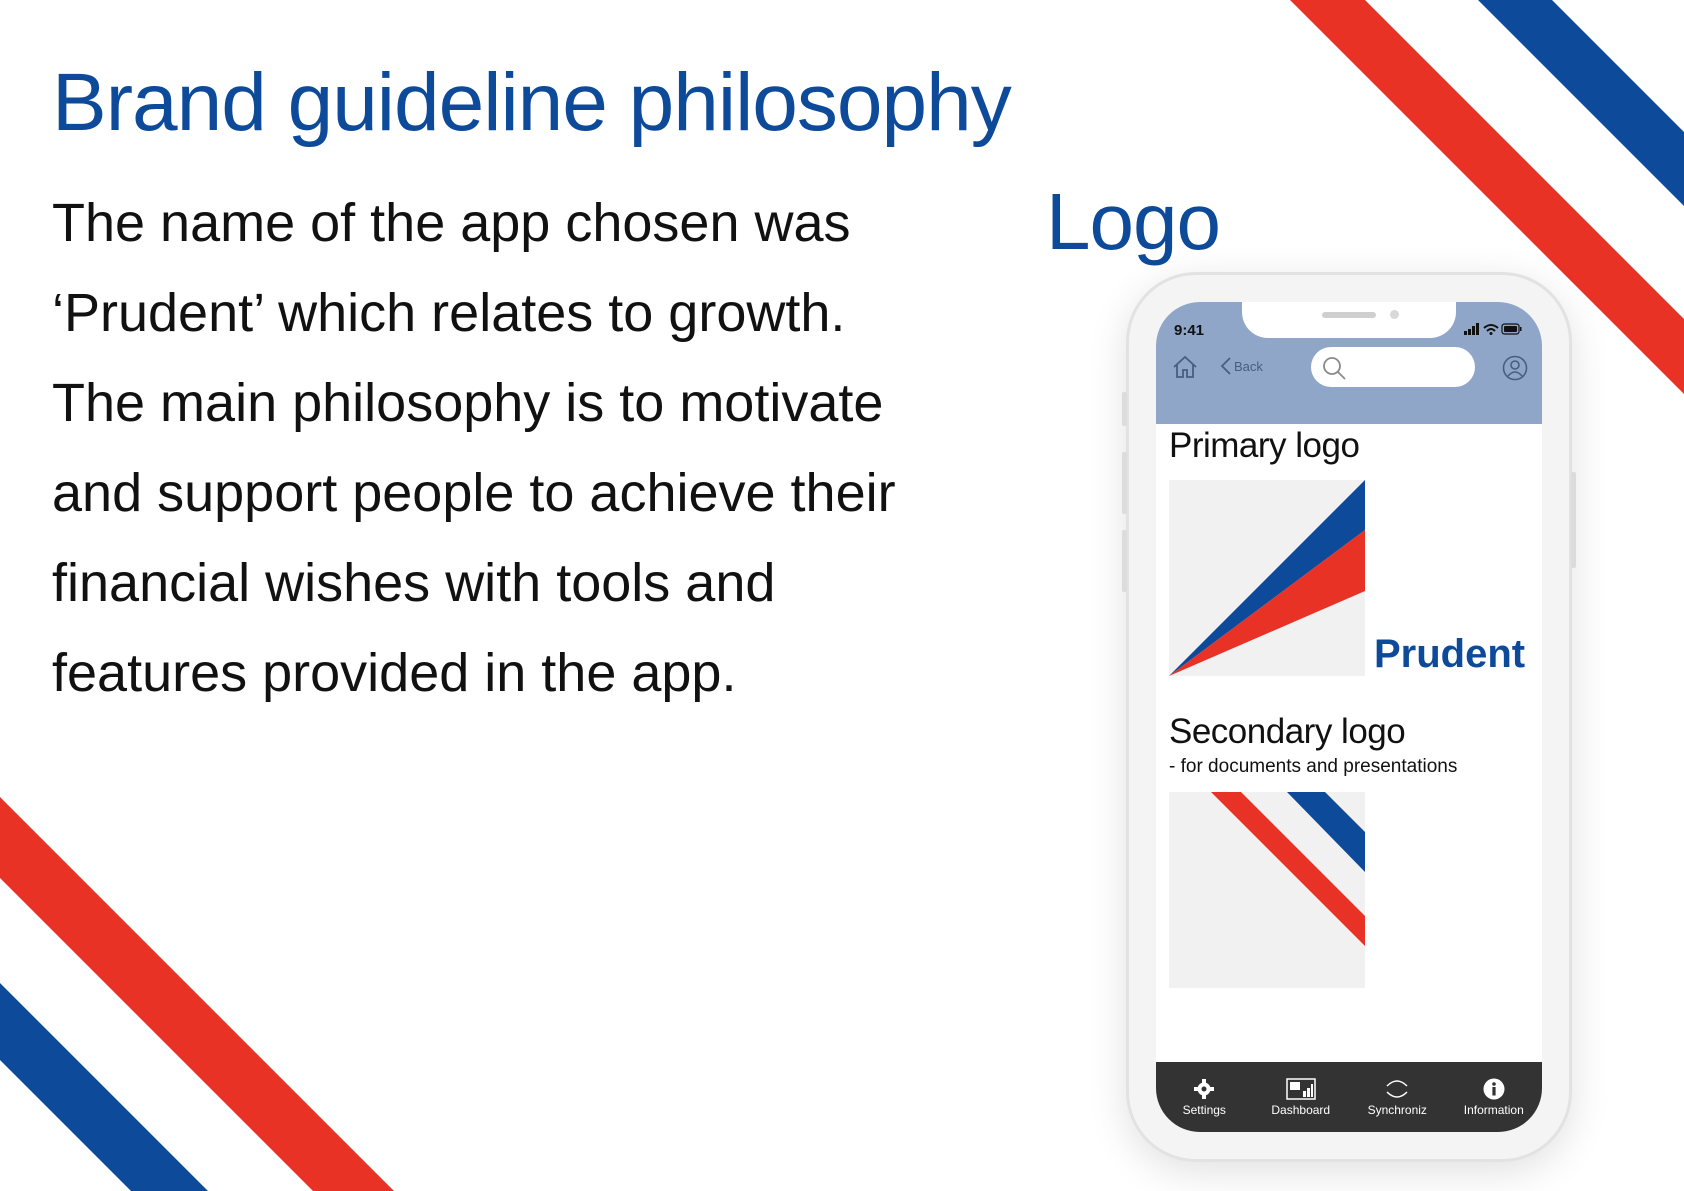 The width and height of the screenshot is (1684, 1191). Describe the element at coordinates (1349, 320) in the screenshot. I see `phone-notch` at that location.